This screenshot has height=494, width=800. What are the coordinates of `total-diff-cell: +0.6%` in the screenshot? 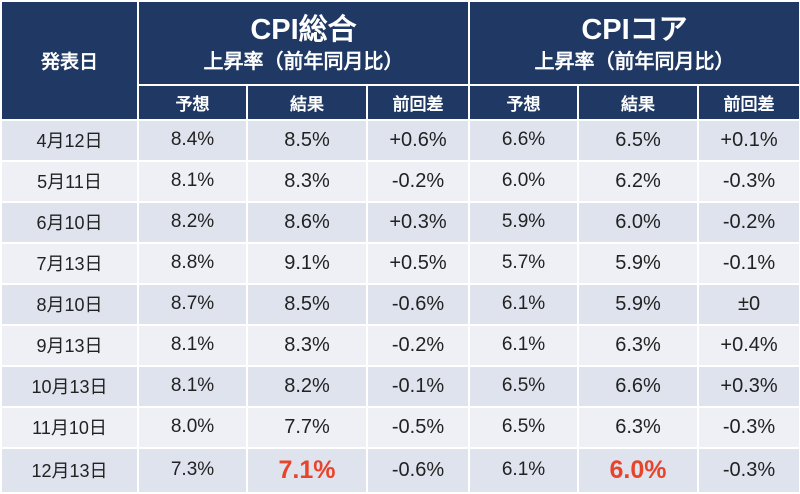 It's located at (418, 140).